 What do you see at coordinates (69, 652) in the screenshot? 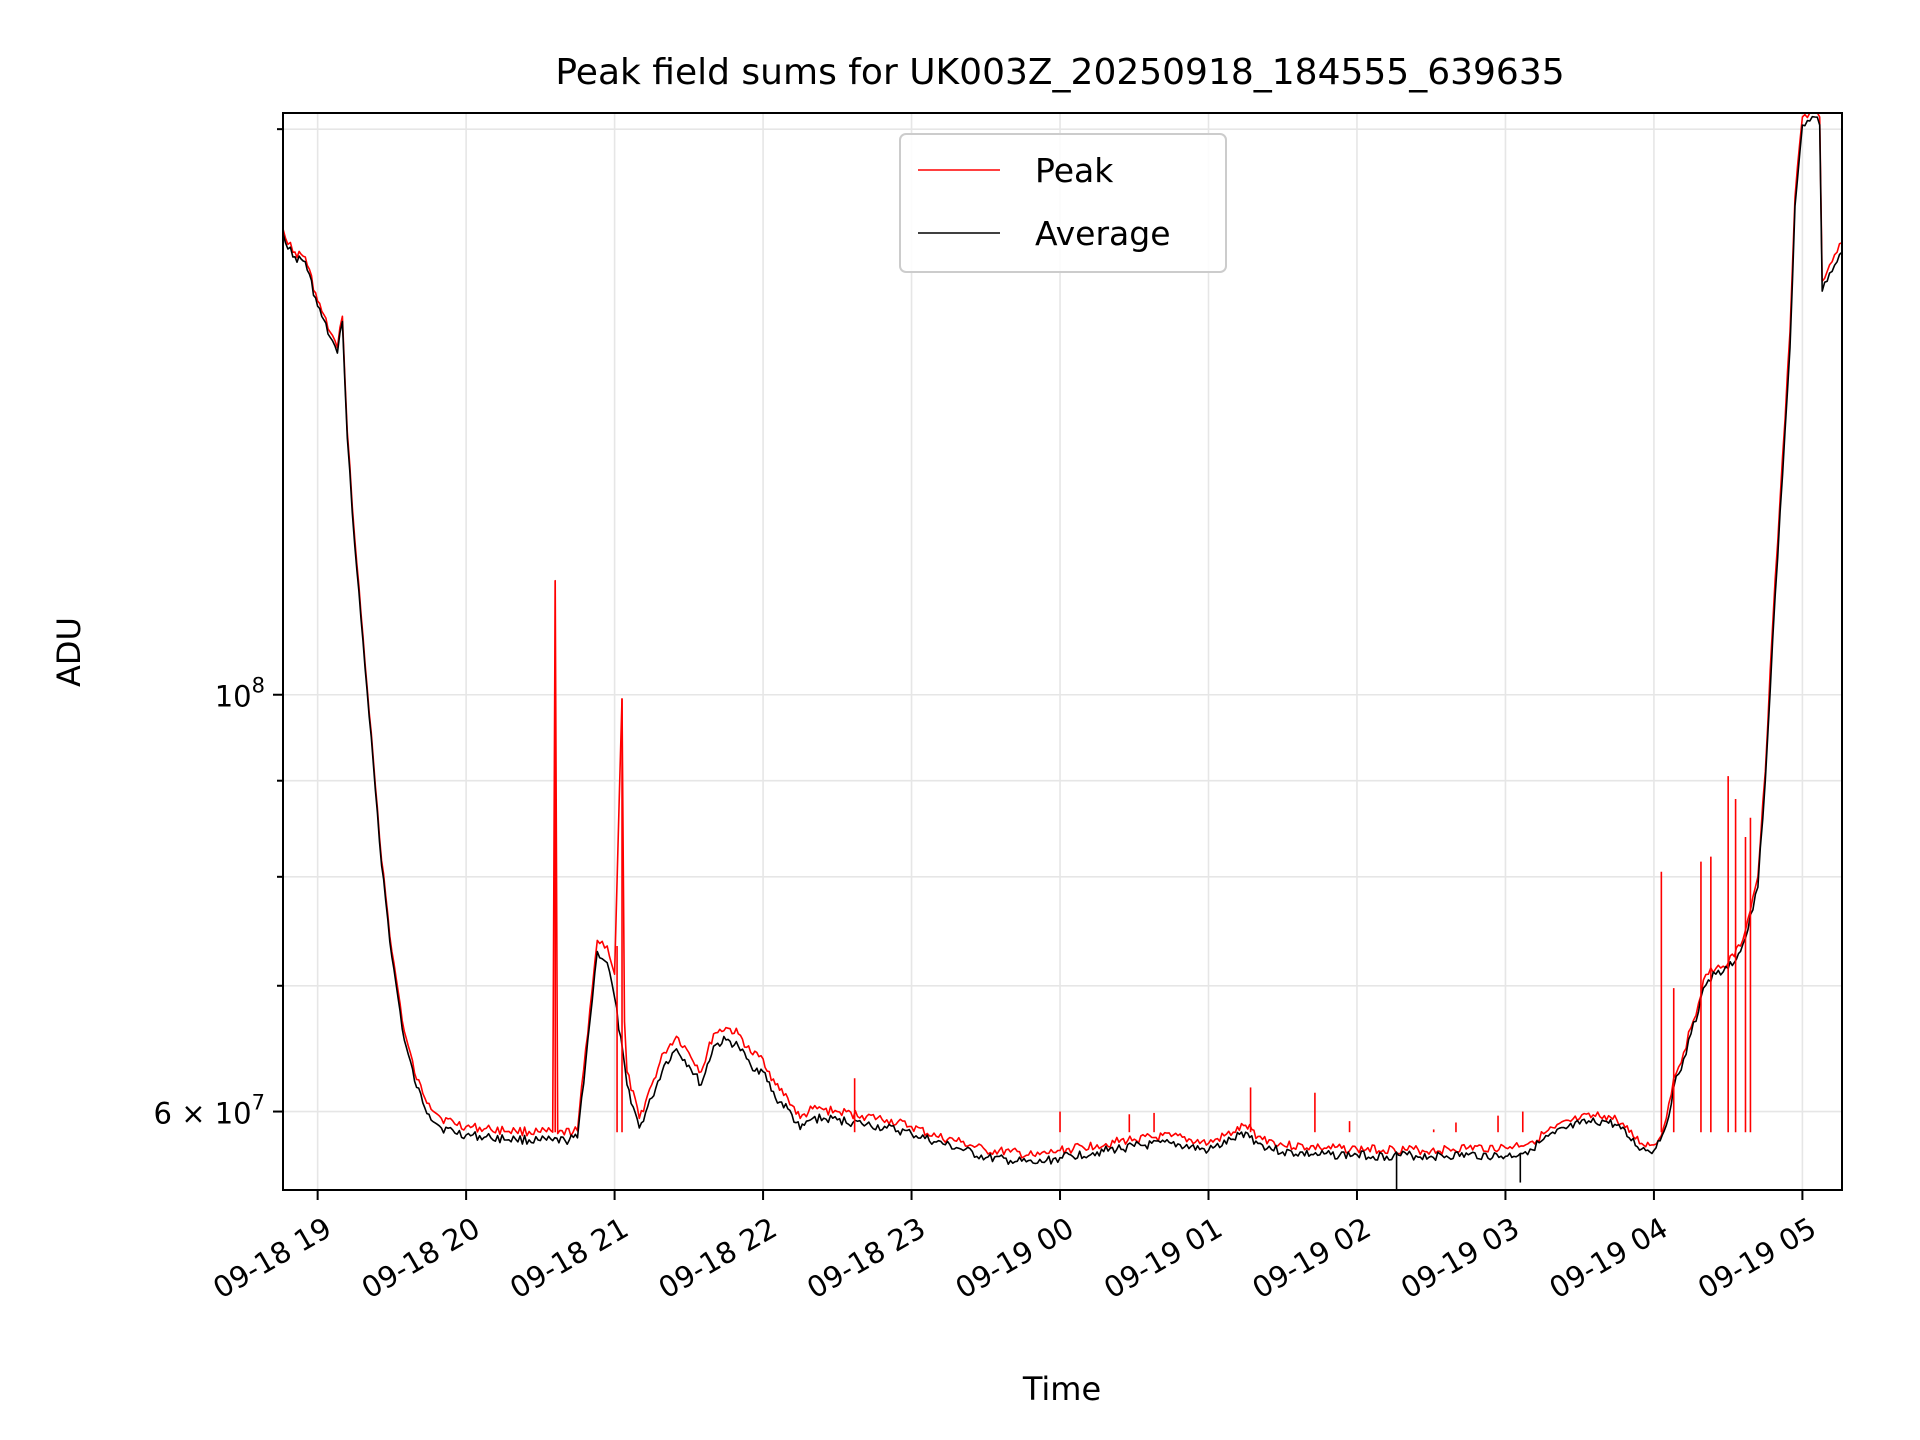
I see `y-axis-label: ADU` at bounding box center [69, 652].